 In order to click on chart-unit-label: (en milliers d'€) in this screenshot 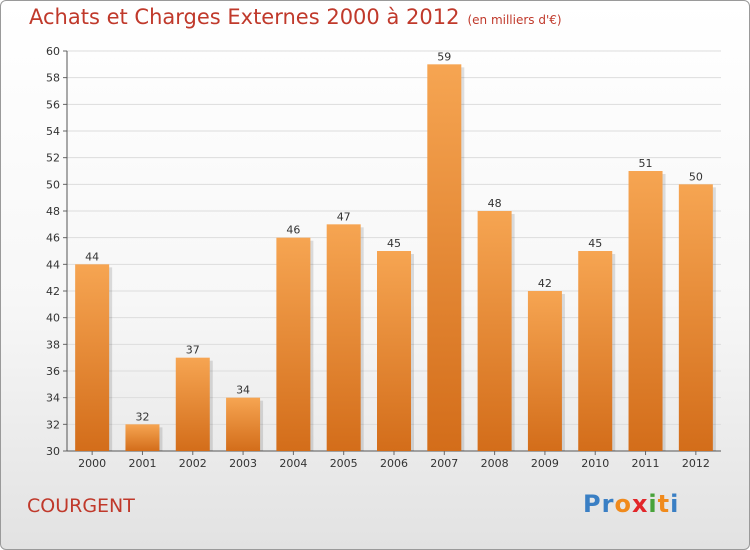, I will do `click(514, 20)`.